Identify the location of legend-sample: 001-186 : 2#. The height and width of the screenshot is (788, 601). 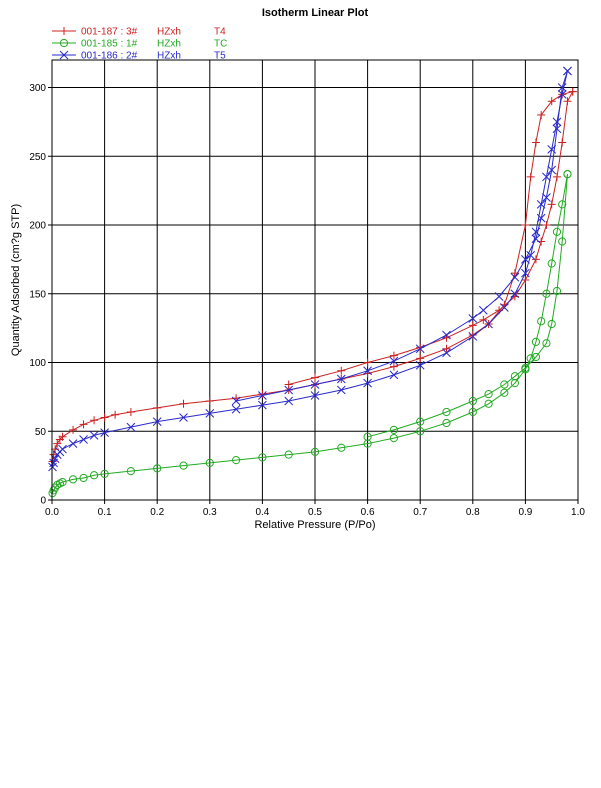
(109, 56).